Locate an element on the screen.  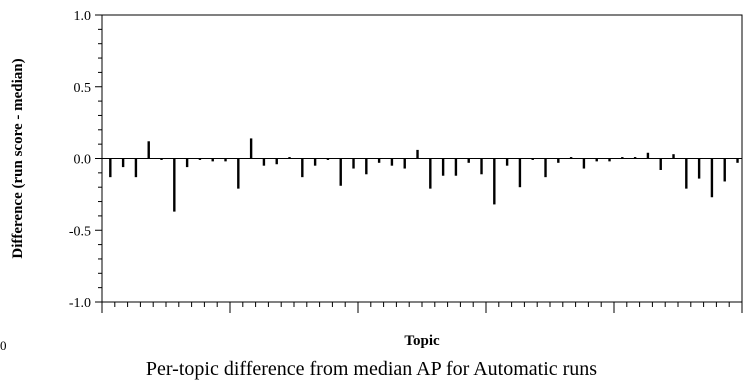
y-tick-label: -0.5 is located at coordinates (80, 231).